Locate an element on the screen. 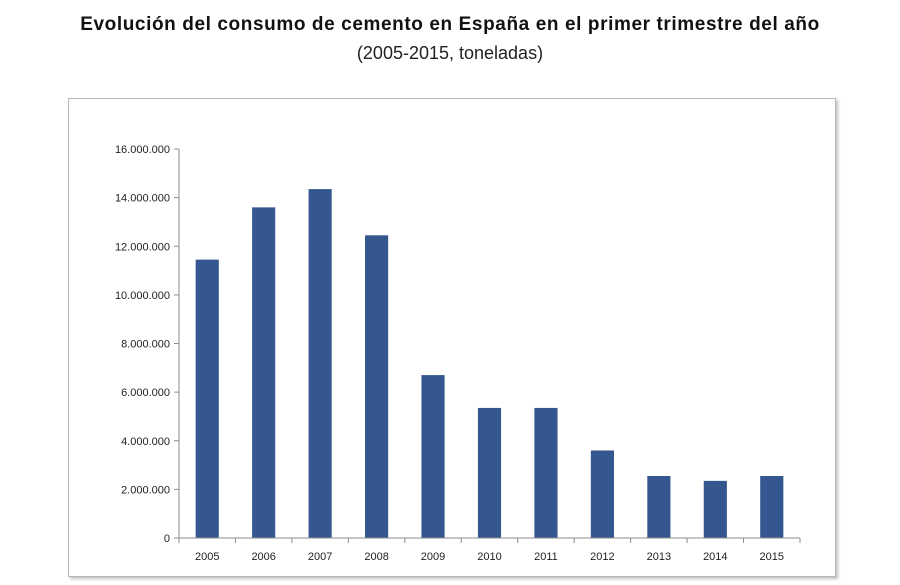 Image resolution: width=900 pixels, height=585 pixels. bar-2012 is located at coordinates (602, 494).